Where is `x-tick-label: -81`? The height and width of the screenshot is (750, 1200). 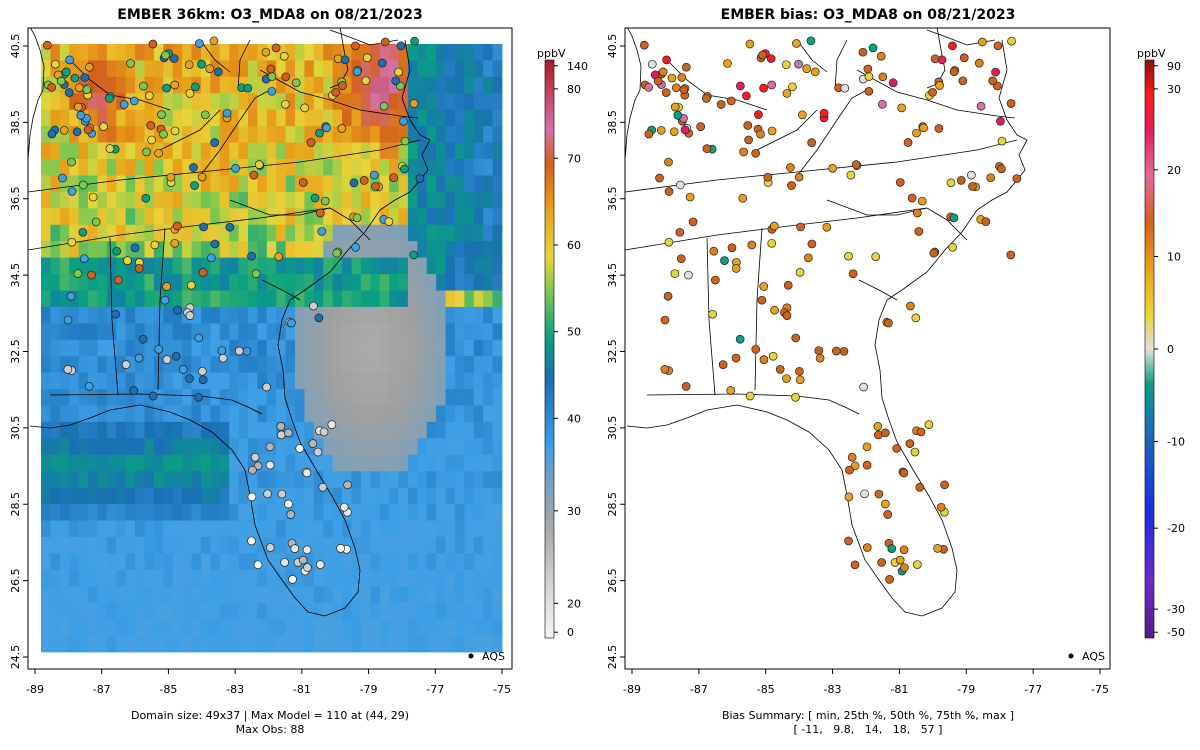
x-tick-label: -81 is located at coordinates (899, 689).